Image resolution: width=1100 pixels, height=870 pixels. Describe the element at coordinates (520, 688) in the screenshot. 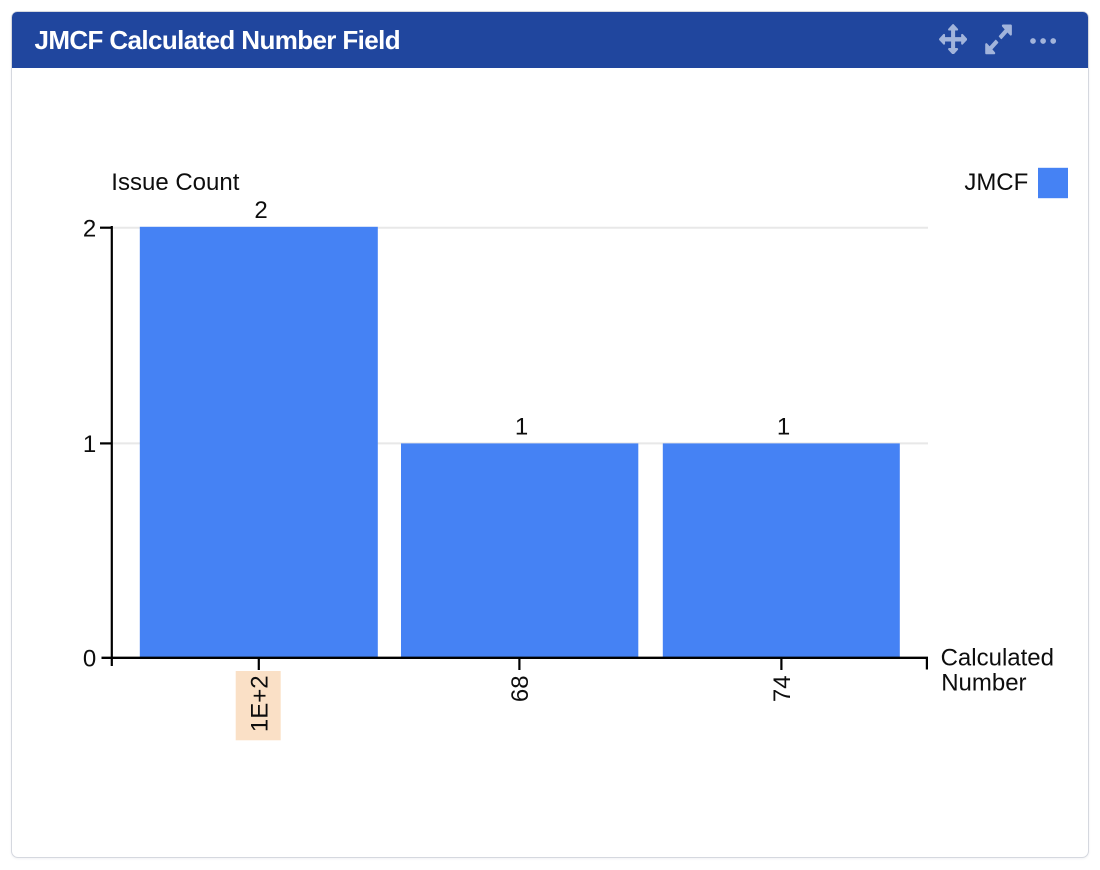

I see `svg-text: 68` at that location.